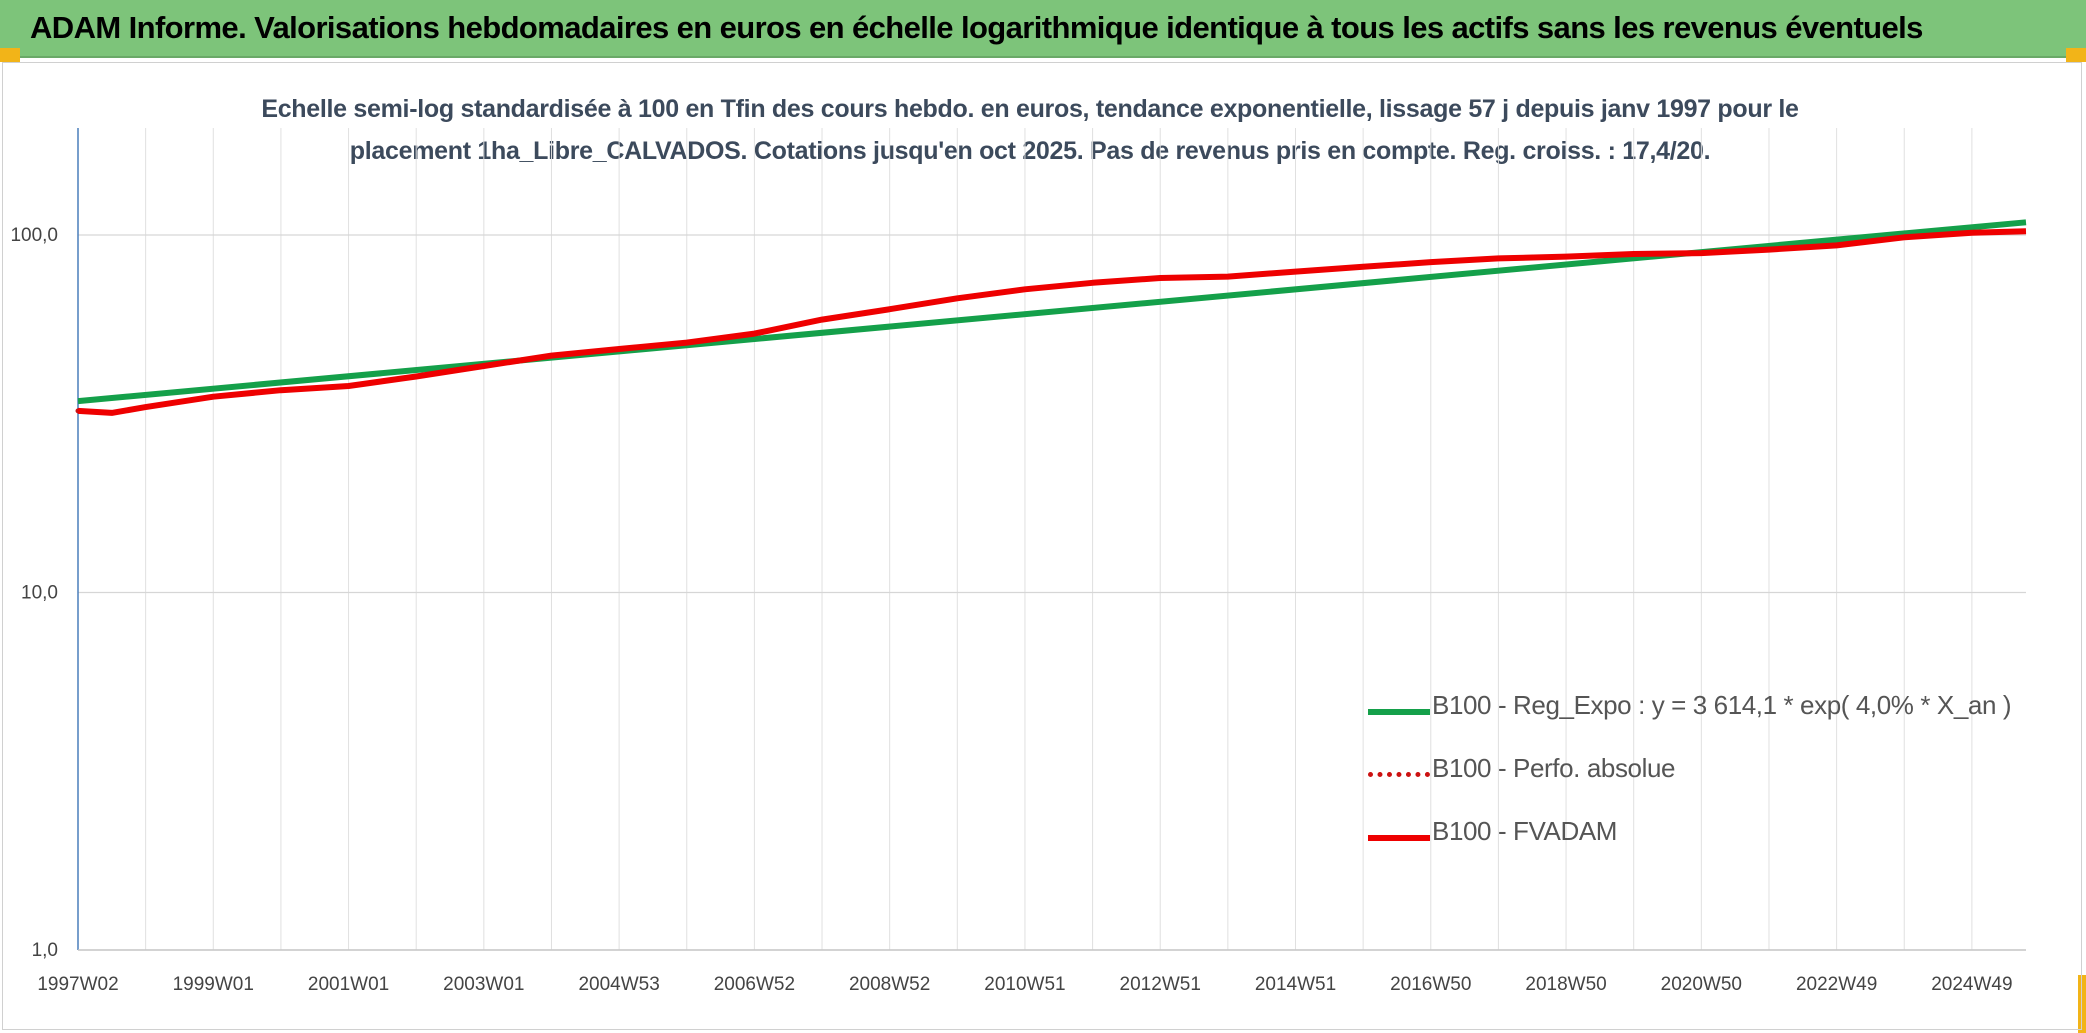  I want to click on x-tick-label: 2004W53, so click(618, 984).